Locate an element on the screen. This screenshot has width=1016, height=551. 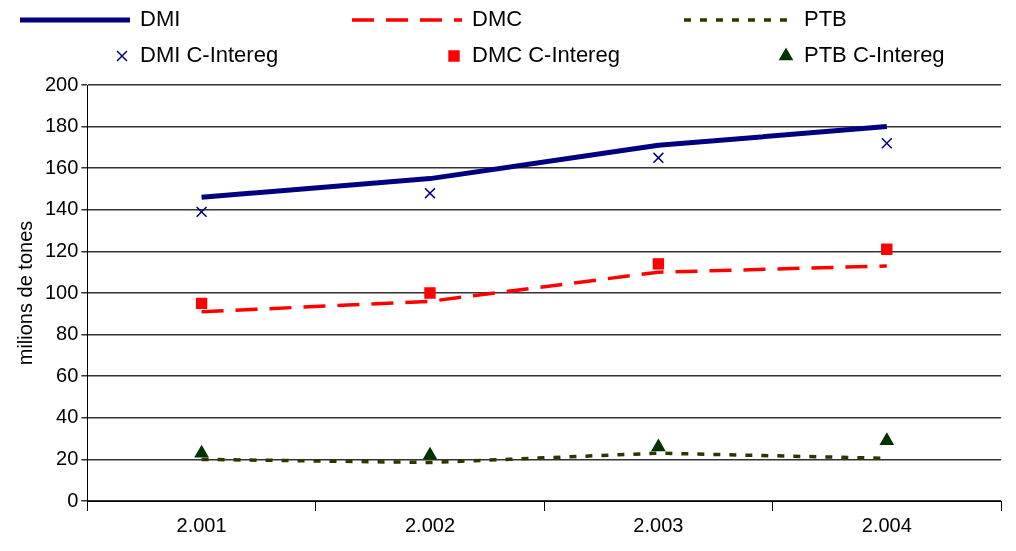
y-tick-label: 160 is located at coordinates (61, 166).